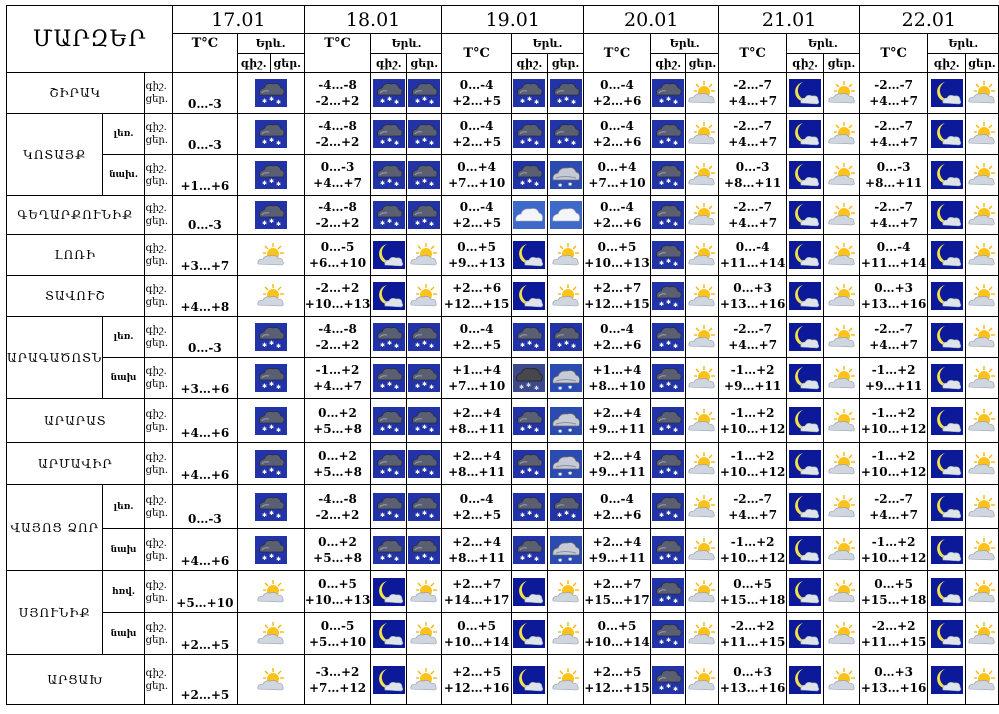 This screenshot has height=714, width=999. Describe the element at coordinates (337, 428) in the screenshot. I see `day-temp: +5…+8` at that location.